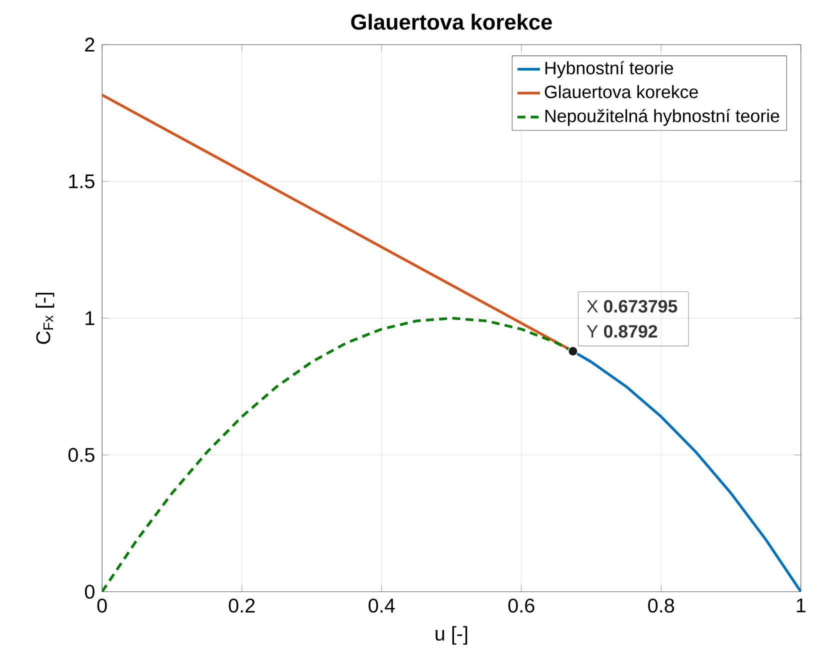 This screenshot has height=669, width=813. What do you see at coordinates (81, 181) in the screenshot?
I see `y-tick-label: 1.5` at bounding box center [81, 181].